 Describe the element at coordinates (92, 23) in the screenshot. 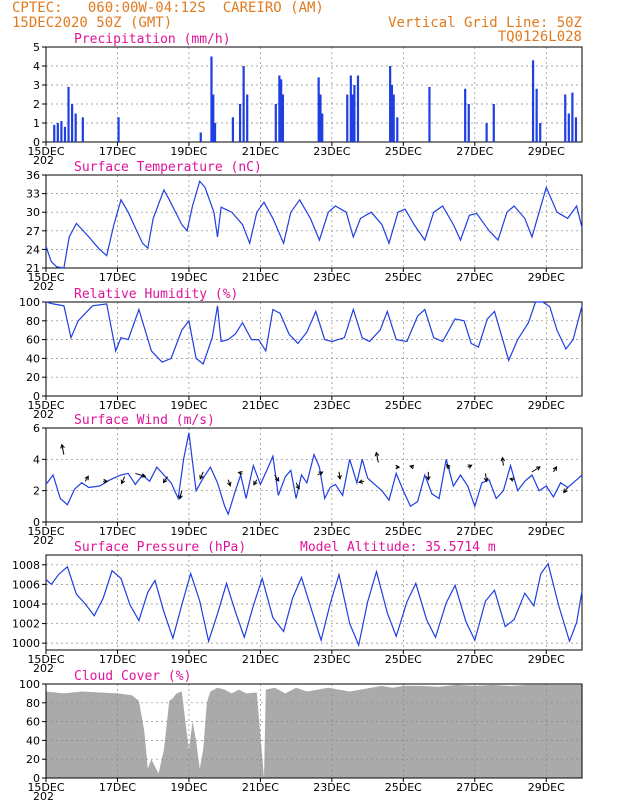

I see `header-left-line2: 15DEC2020 50Z (GMT)` at that location.